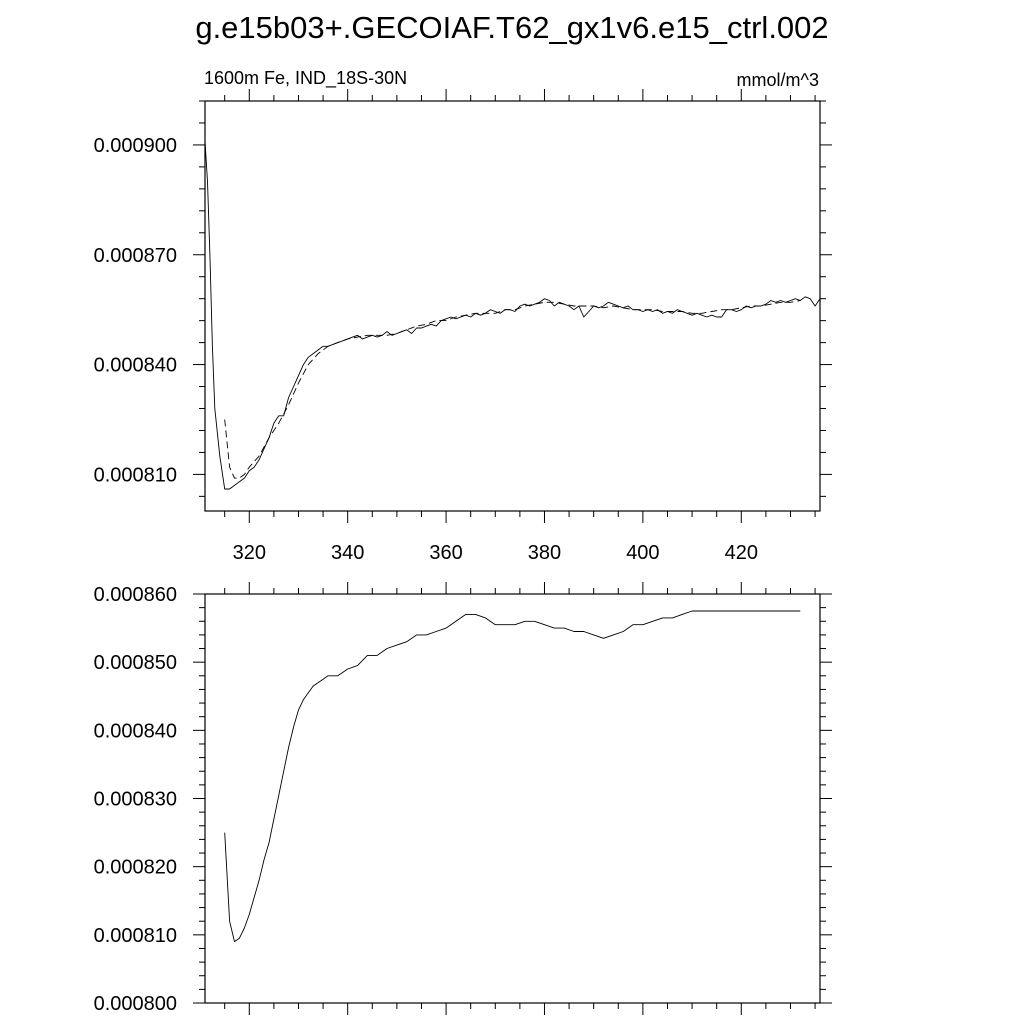 This screenshot has width=1024, height=1024. I want to click on bottom-ytick-label: 0.000830, so click(135, 800).